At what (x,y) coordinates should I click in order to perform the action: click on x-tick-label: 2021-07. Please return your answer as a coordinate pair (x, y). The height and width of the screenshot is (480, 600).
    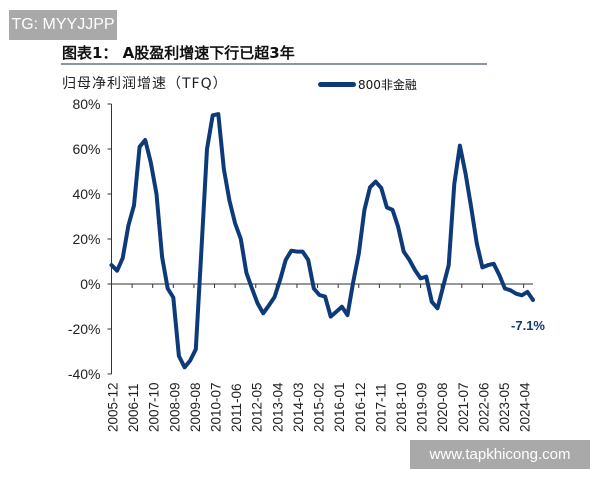
    Looking at the image, I should click on (463, 407).